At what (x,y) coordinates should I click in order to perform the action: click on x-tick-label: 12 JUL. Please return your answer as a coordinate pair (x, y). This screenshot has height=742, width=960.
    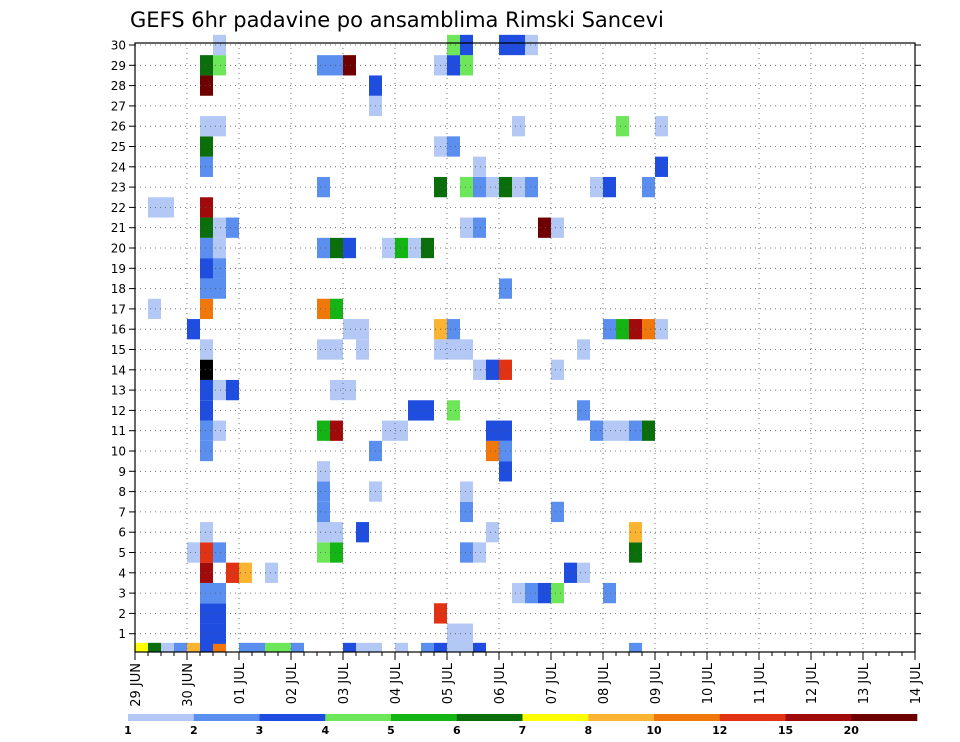
    Looking at the image, I should click on (812, 683).